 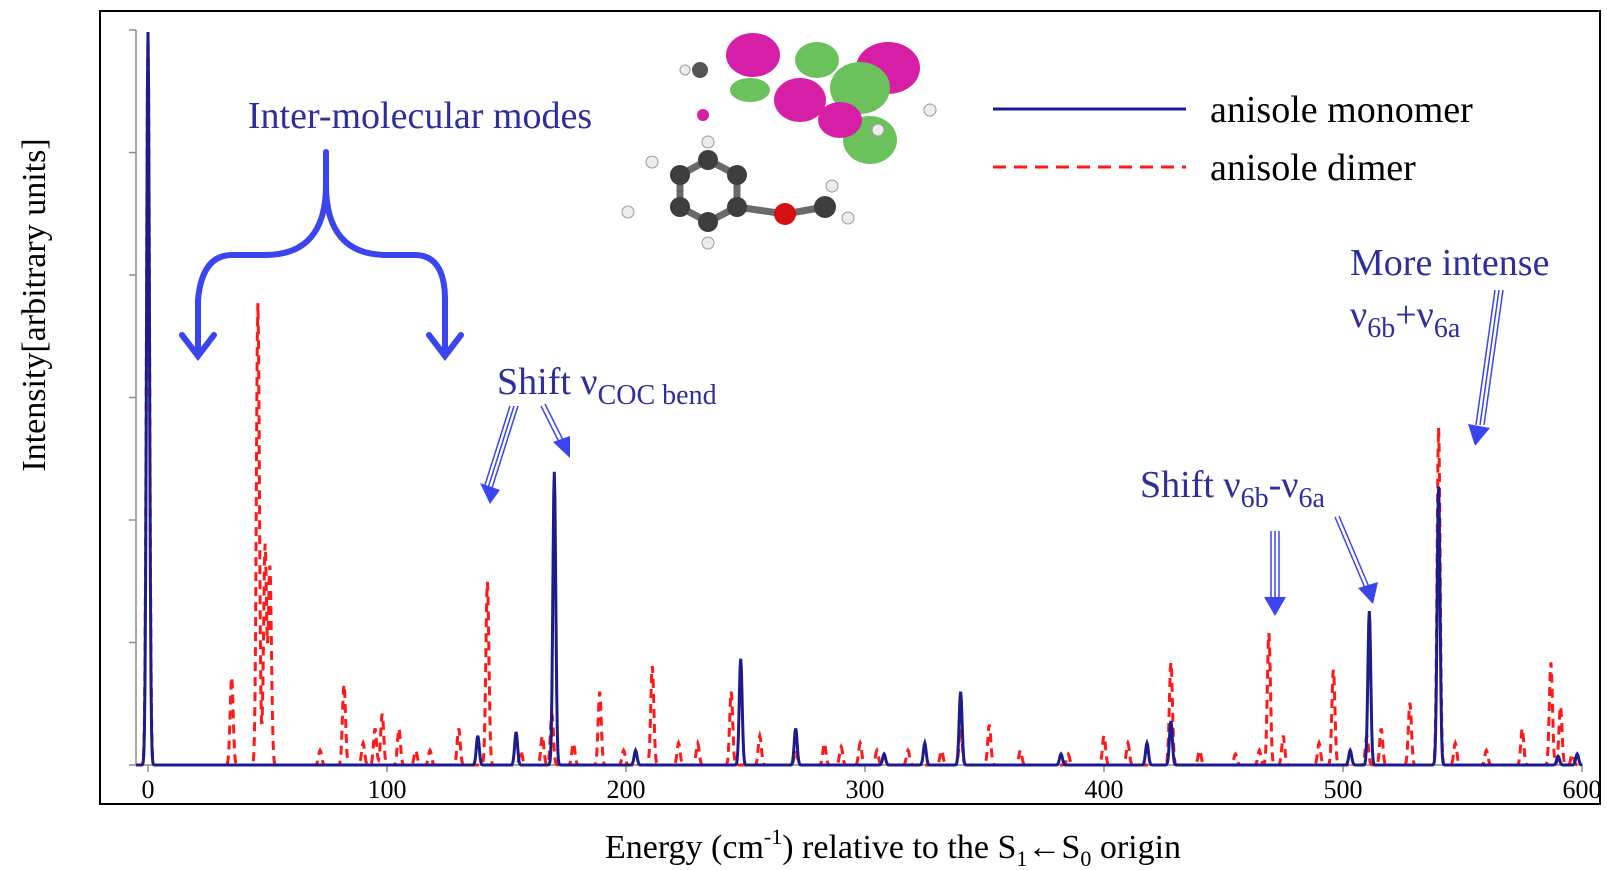 I want to click on anisole-dimer-molecule-illustration, so click(x=779, y=141).